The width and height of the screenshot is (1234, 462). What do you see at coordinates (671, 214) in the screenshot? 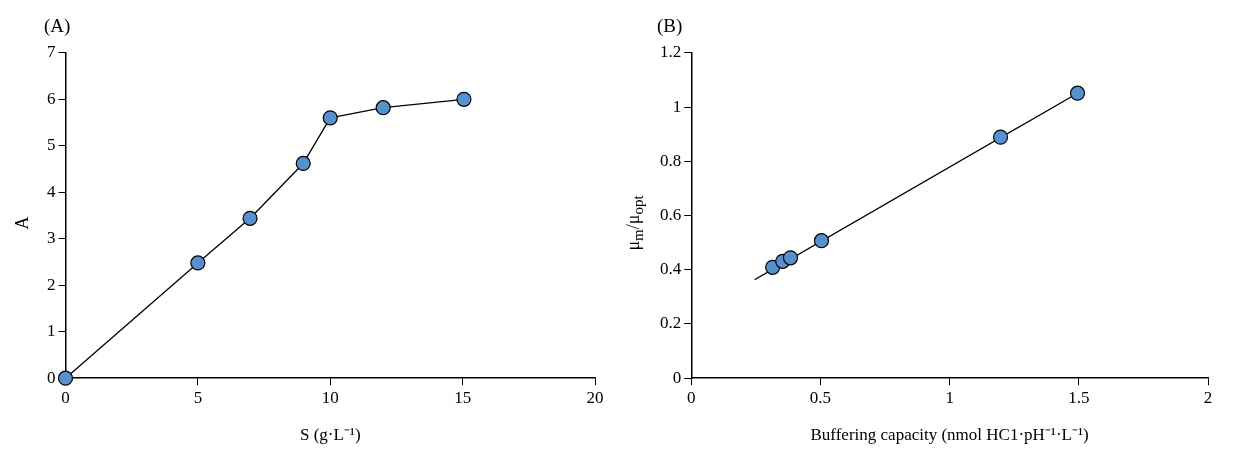
I see `y-tick-label: 0.6` at bounding box center [671, 214].